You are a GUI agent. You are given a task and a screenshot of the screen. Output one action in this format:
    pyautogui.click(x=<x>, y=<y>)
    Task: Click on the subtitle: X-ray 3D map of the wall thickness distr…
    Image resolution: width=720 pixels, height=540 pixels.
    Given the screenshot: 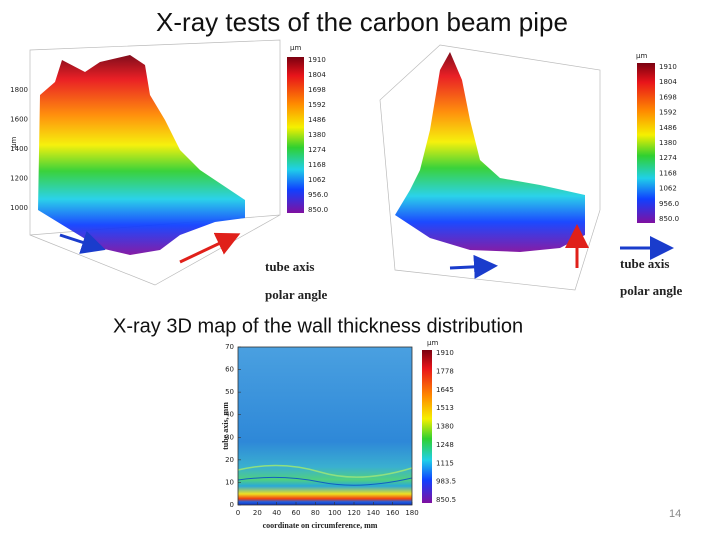 What is the action you would take?
    pyautogui.click(x=318, y=326)
    